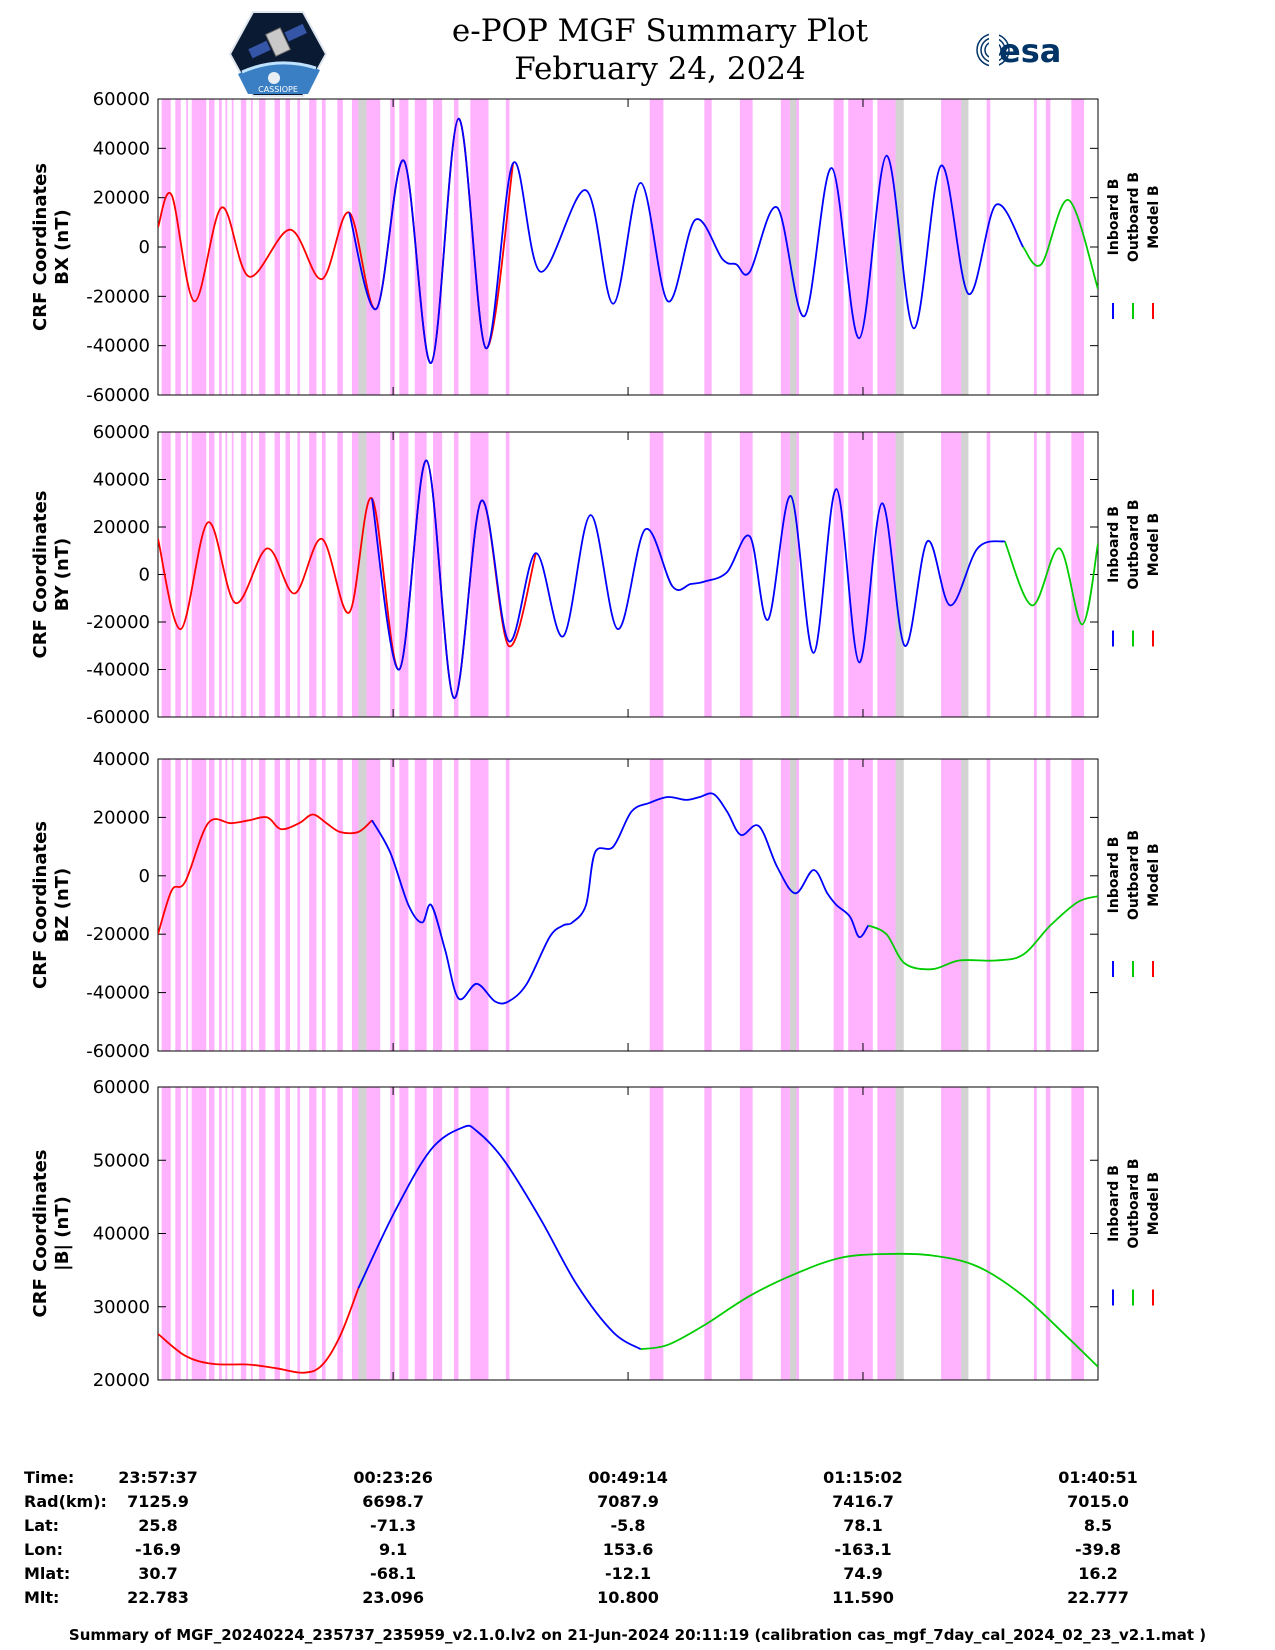  Describe the element at coordinates (121, 1160) in the screenshot. I see `y-tick-label: 50000` at that location.